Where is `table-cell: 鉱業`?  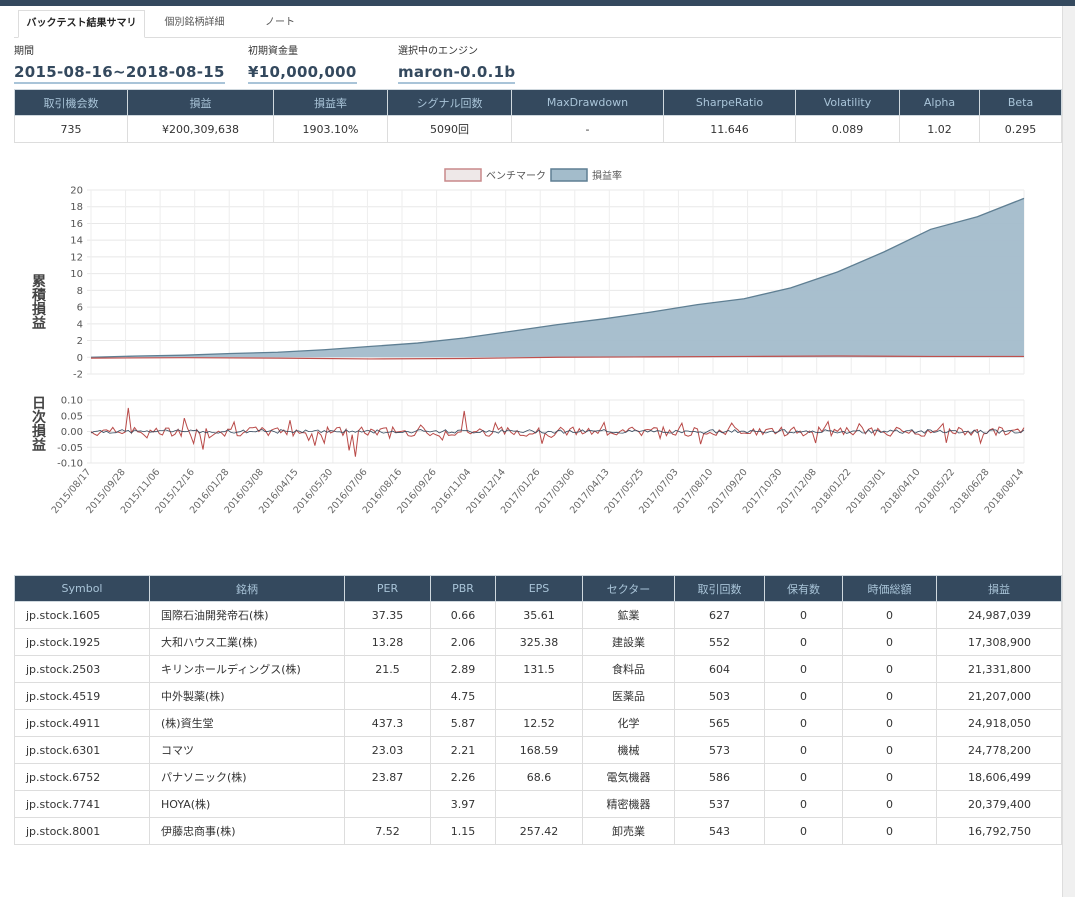
table-cell: 鉱業 is located at coordinates (628, 615).